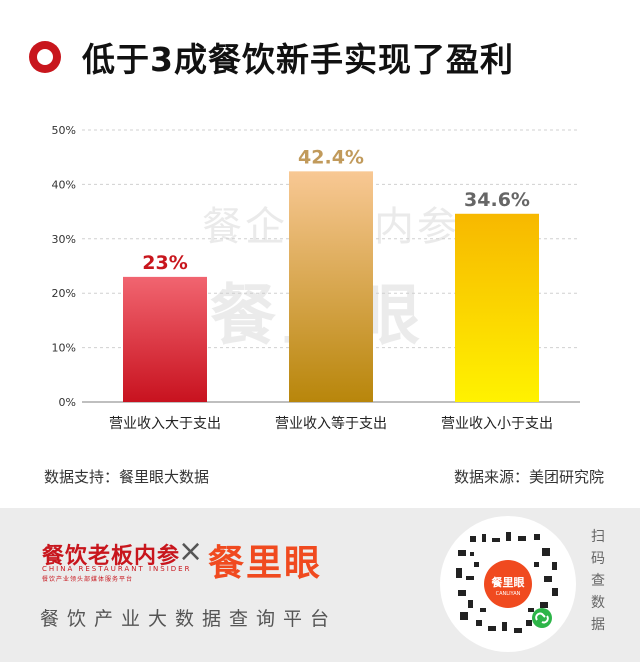 The height and width of the screenshot is (662, 640). I want to click on x-tick-label: 营业收入小于支出, so click(497, 424).